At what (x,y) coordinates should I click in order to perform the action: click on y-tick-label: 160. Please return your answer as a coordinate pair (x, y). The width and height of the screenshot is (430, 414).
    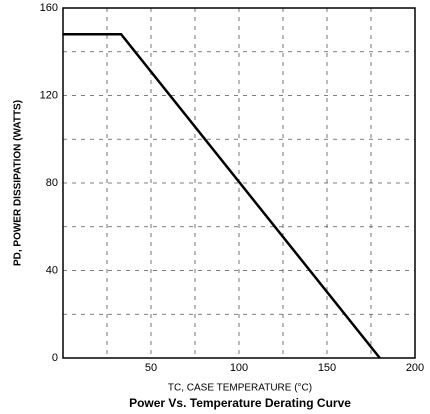
    Looking at the image, I should click on (49, 8).